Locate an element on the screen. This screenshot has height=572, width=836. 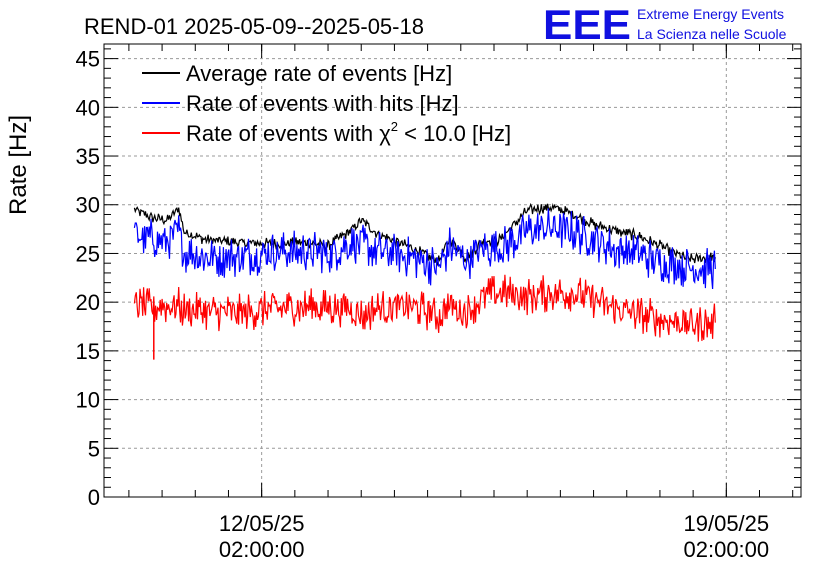
legend-label-chi2-main: Rate of events with χ is located at coordinates (288, 133).